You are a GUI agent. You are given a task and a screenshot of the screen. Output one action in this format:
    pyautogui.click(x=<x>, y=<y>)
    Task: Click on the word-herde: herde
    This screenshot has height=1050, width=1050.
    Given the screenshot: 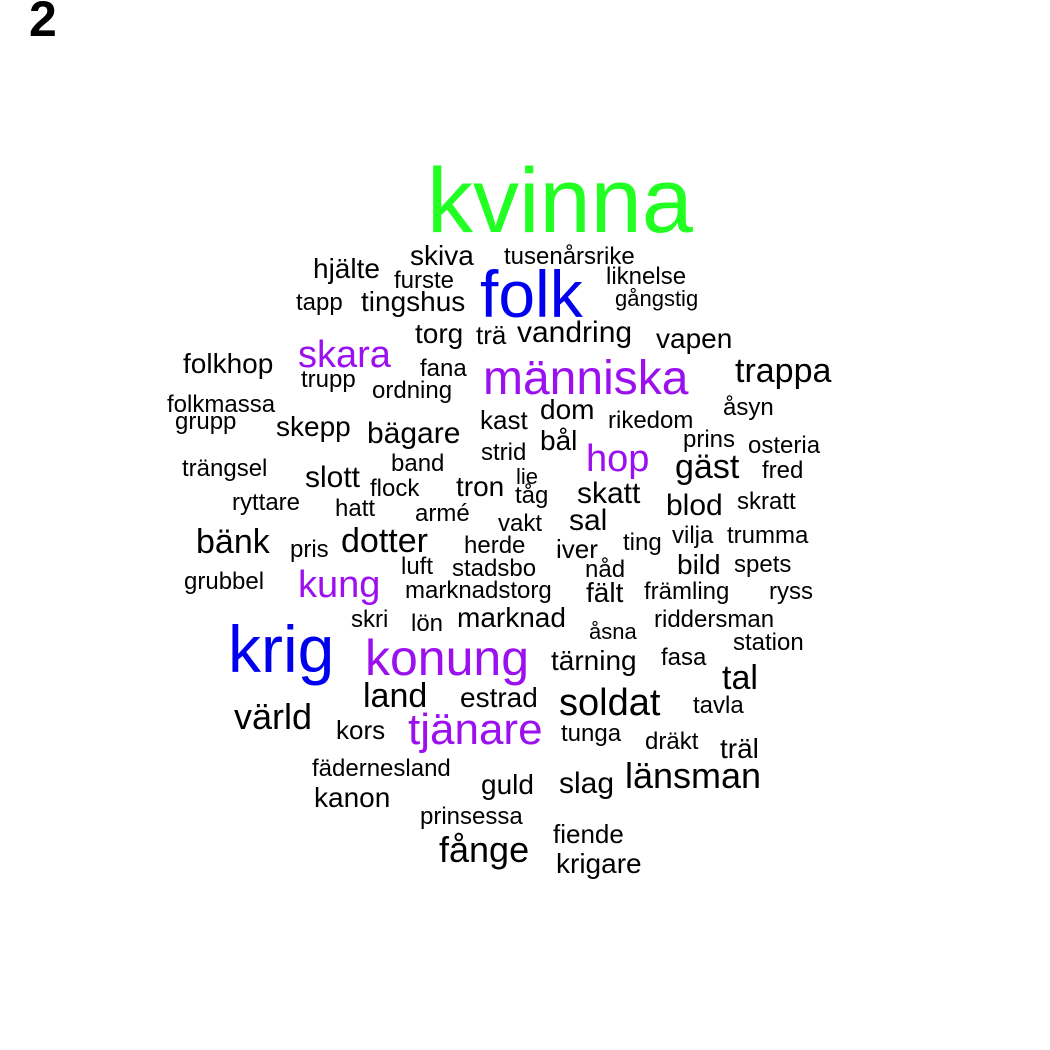 What is the action you would take?
    pyautogui.click(x=495, y=545)
    